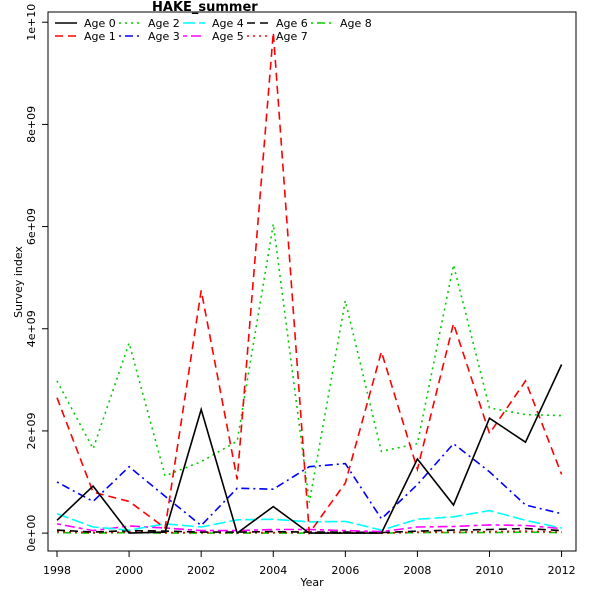  Describe the element at coordinates (57, 570) in the screenshot. I see `x-tick-label: 1998` at that location.